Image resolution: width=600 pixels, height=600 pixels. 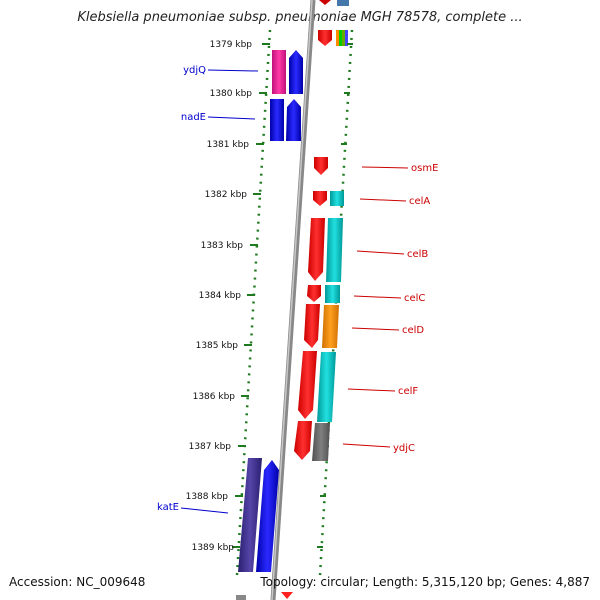 I want to click on gene-nadE-leader, so click(x=231, y=118).